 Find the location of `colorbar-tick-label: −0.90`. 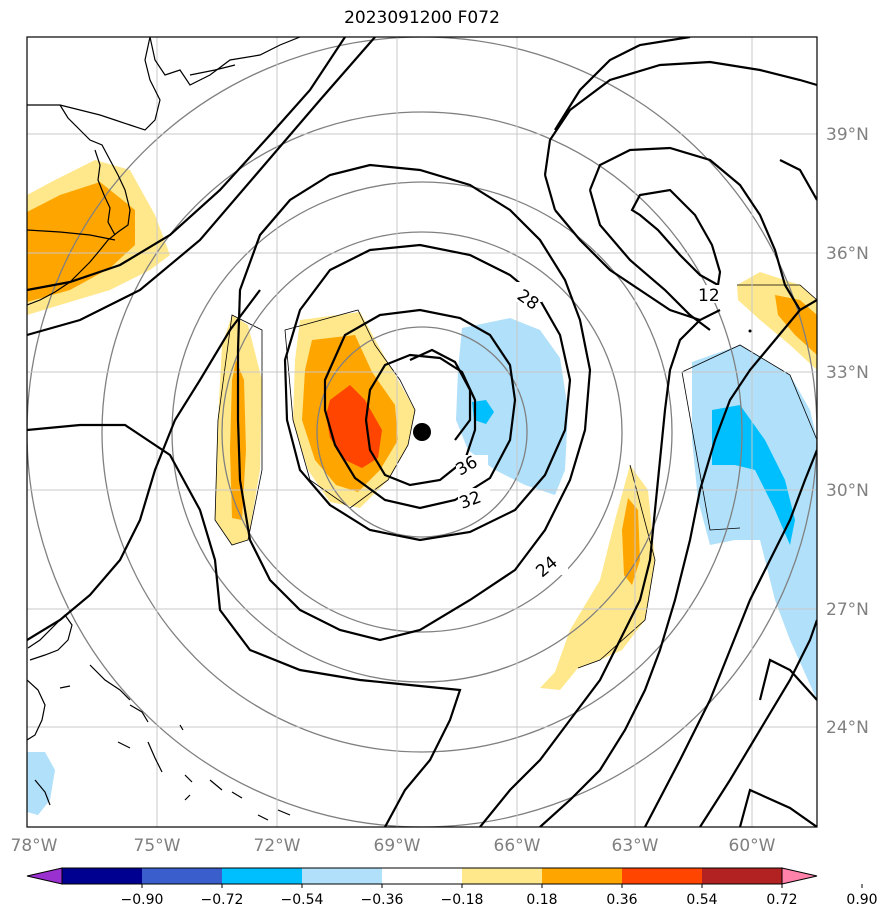

colorbar-tick-label: −0.90 is located at coordinates (142, 900).